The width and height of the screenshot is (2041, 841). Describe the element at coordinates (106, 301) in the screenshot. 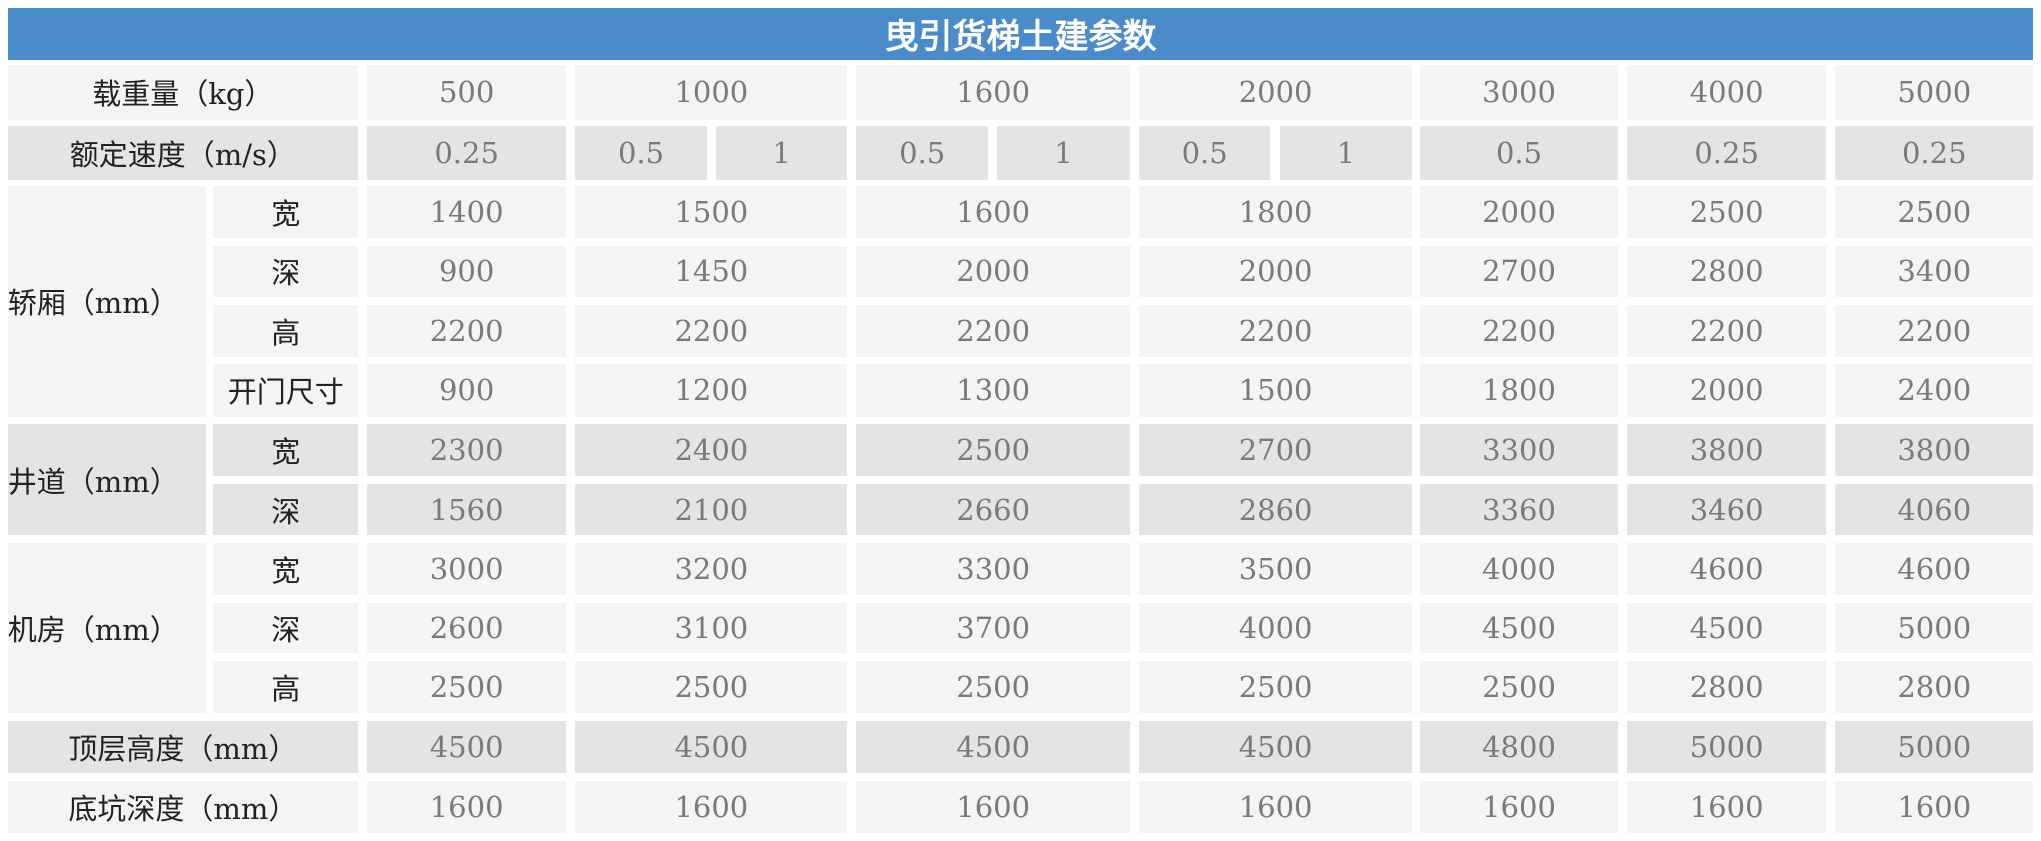

I see `group-label: 轿厢（mm）` at that location.